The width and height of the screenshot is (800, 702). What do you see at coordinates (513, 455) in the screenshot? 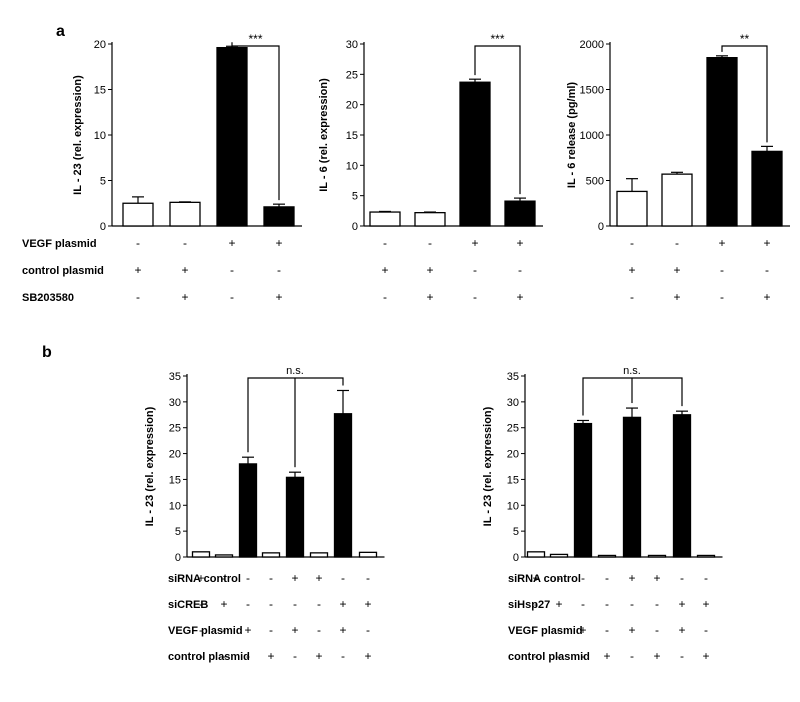
I see `y-tick-label: 20` at bounding box center [513, 455].